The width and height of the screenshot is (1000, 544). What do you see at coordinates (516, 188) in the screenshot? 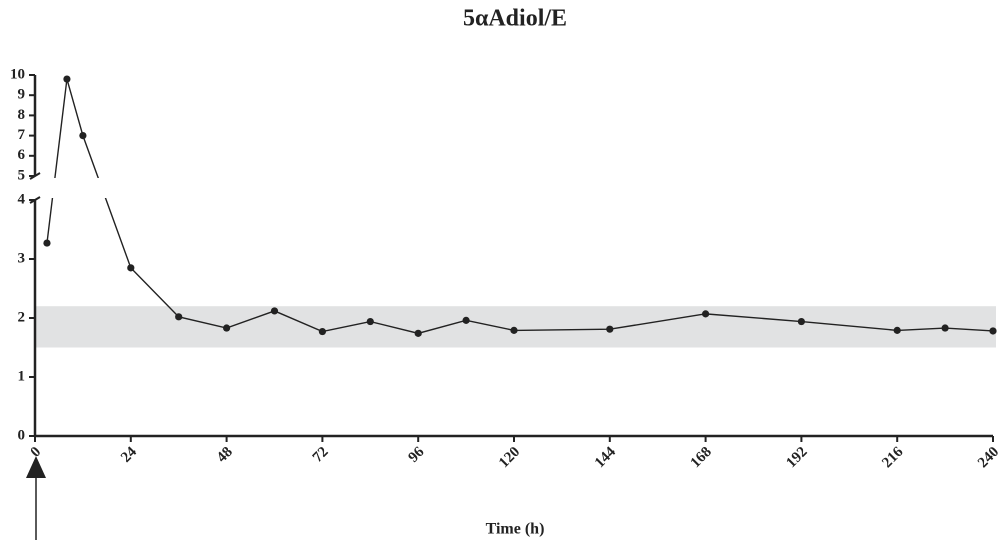
I see `axis-break-gap` at bounding box center [516, 188].